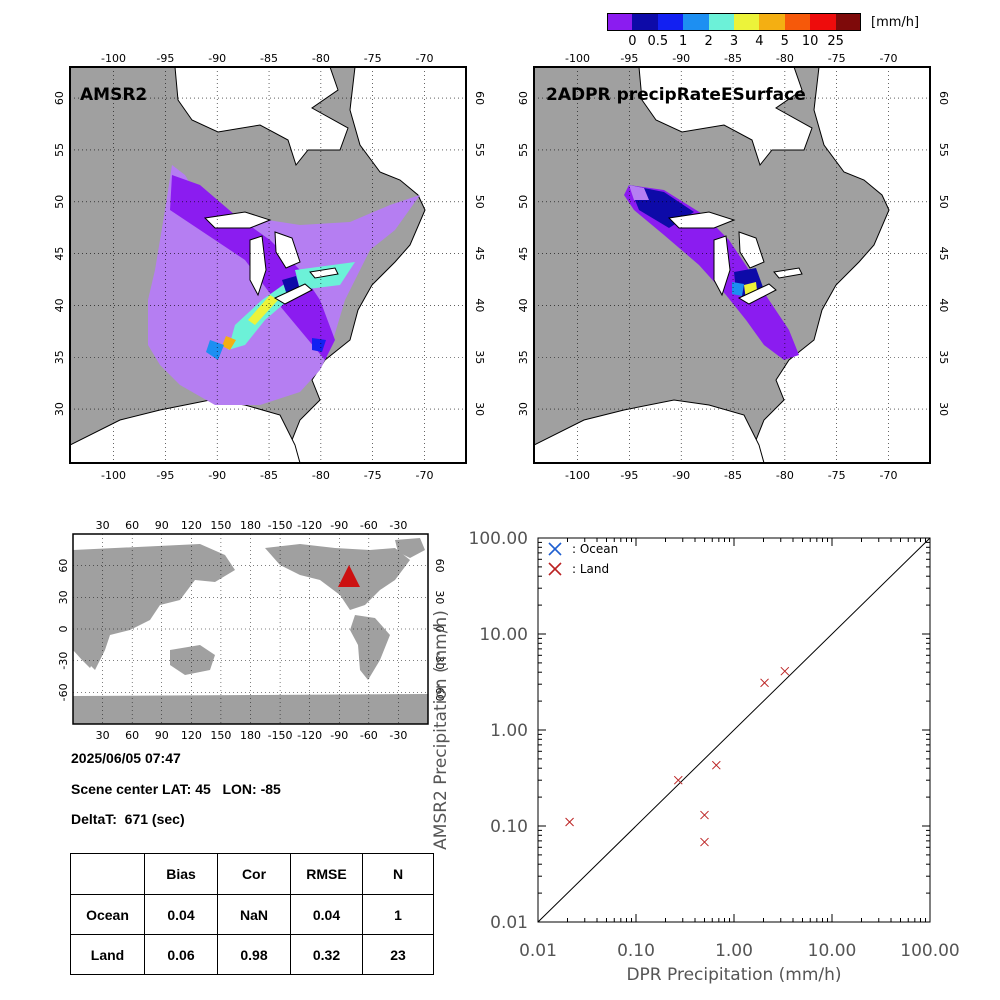 Image resolution: width=1000 pixels, height=1000 pixels. What do you see at coordinates (349, 576) in the screenshot?
I see `scene-location-marker` at bounding box center [349, 576].